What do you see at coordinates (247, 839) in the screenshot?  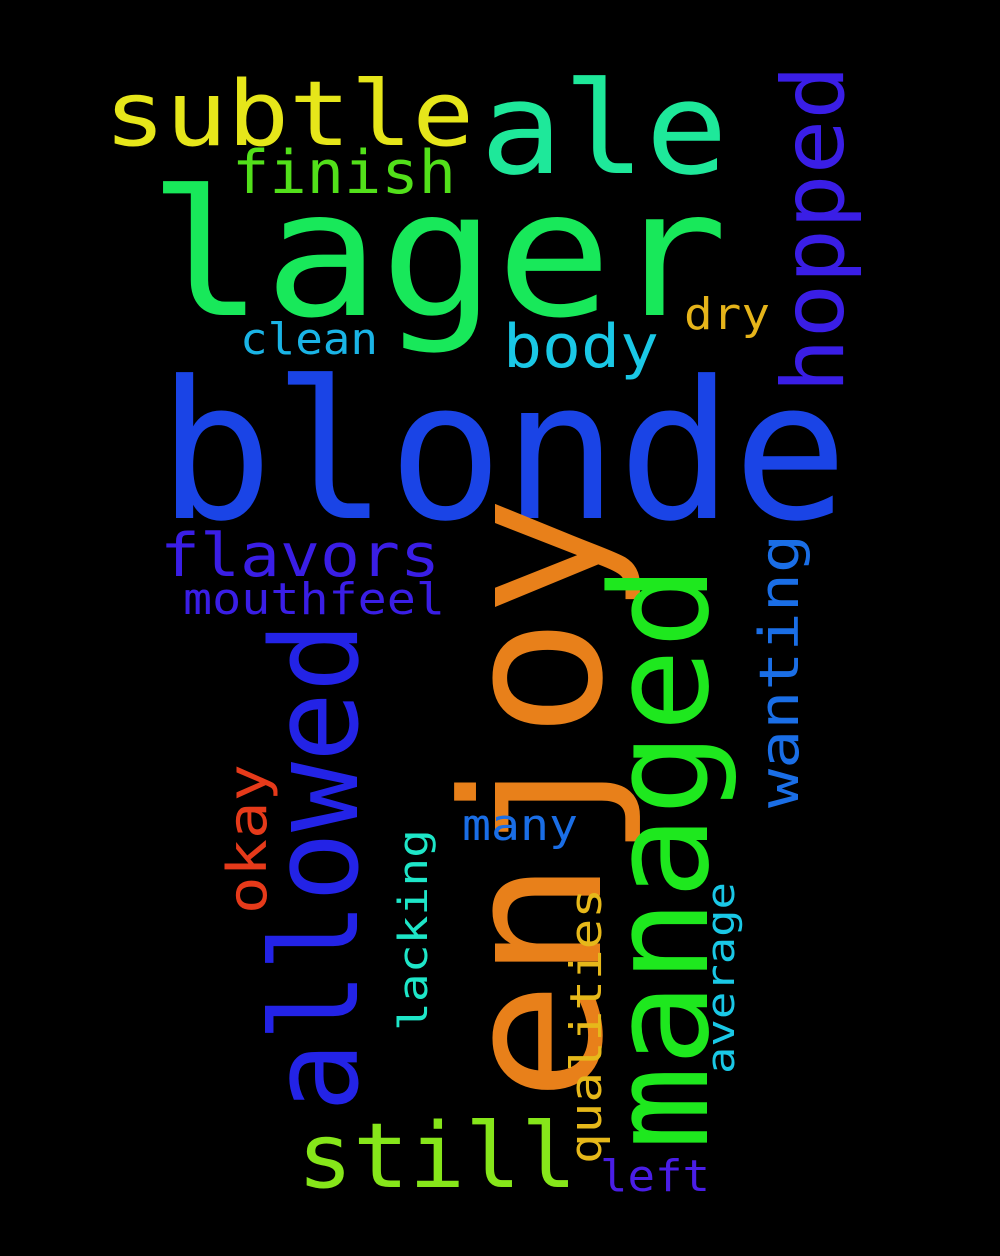 I see `word-okay: okay` at bounding box center [247, 839].